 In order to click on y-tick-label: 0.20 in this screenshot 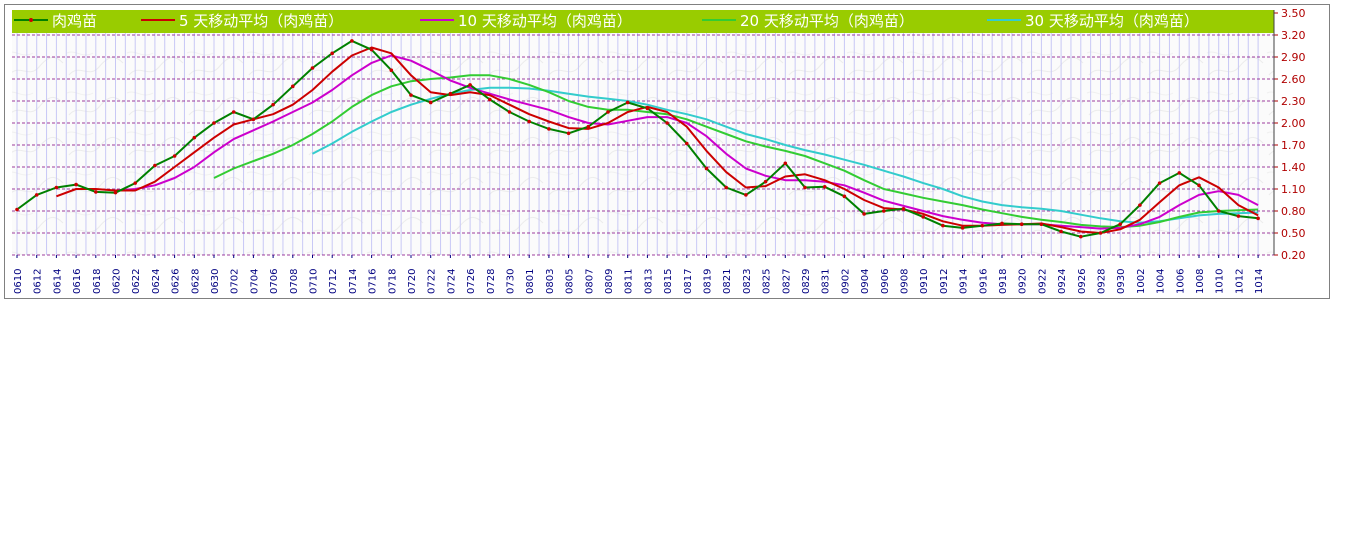, I will do `click(1293, 255)`.